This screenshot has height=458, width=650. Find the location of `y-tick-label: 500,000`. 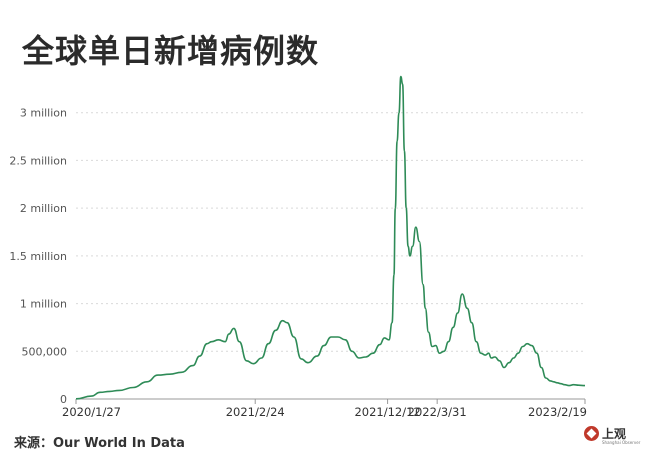

y-tick-label: 500,000 is located at coordinates (45, 351).